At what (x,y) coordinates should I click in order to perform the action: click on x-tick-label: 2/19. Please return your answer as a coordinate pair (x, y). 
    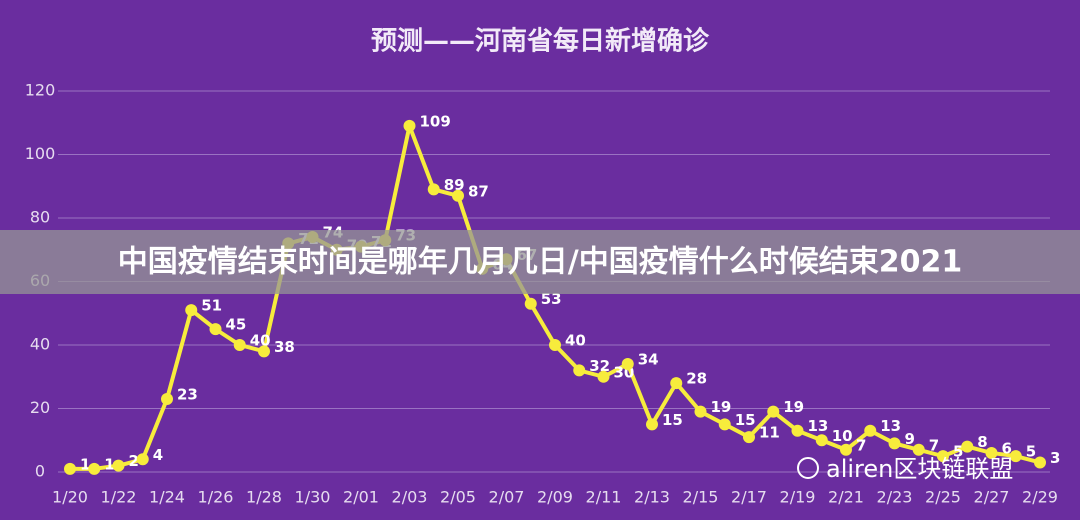
    Looking at the image, I should click on (798, 497).